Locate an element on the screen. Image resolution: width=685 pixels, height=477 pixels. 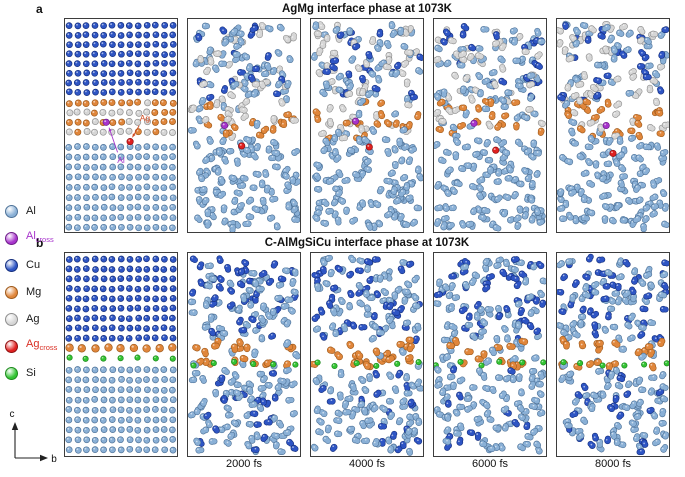
legend-label-ag-cross: Agcross is located at coordinates (42, 345).